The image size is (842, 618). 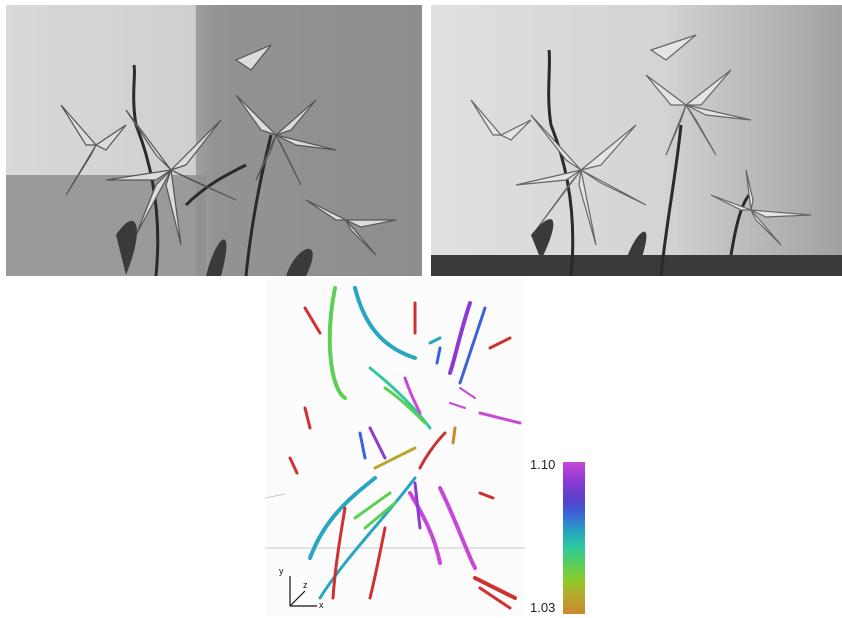 What do you see at coordinates (321, 605) in the screenshot?
I see `axis-x-label: x` at bounding box center [321, 605].